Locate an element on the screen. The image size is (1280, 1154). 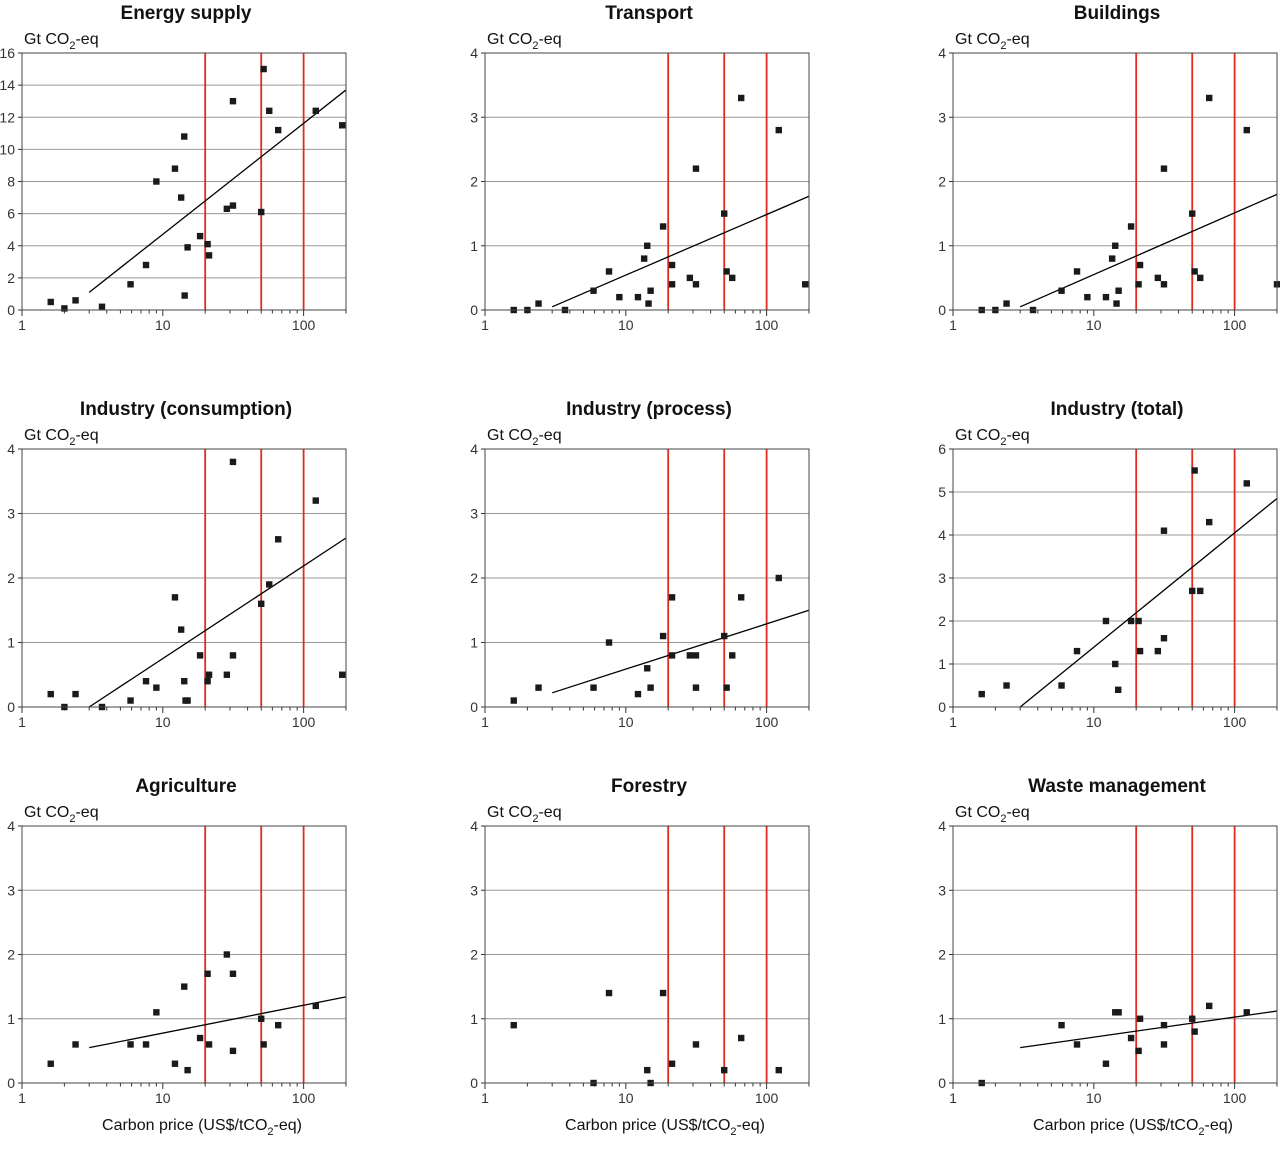
chart-title: Waste management is located at coordinates (1117, 786).